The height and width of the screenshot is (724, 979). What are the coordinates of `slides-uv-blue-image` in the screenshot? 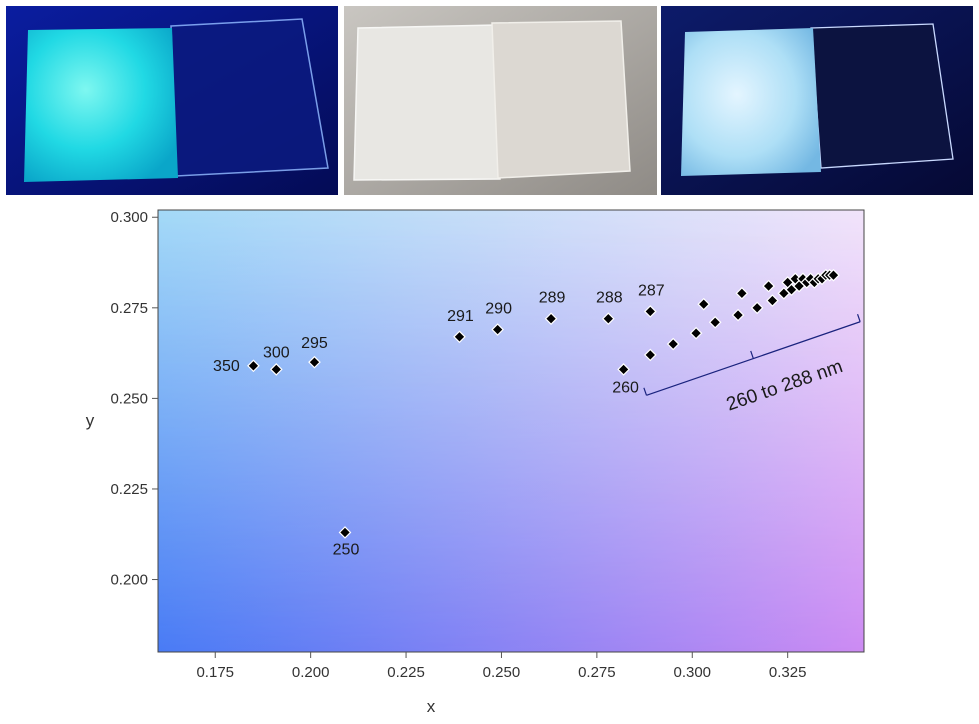 It's located at (817, 100).